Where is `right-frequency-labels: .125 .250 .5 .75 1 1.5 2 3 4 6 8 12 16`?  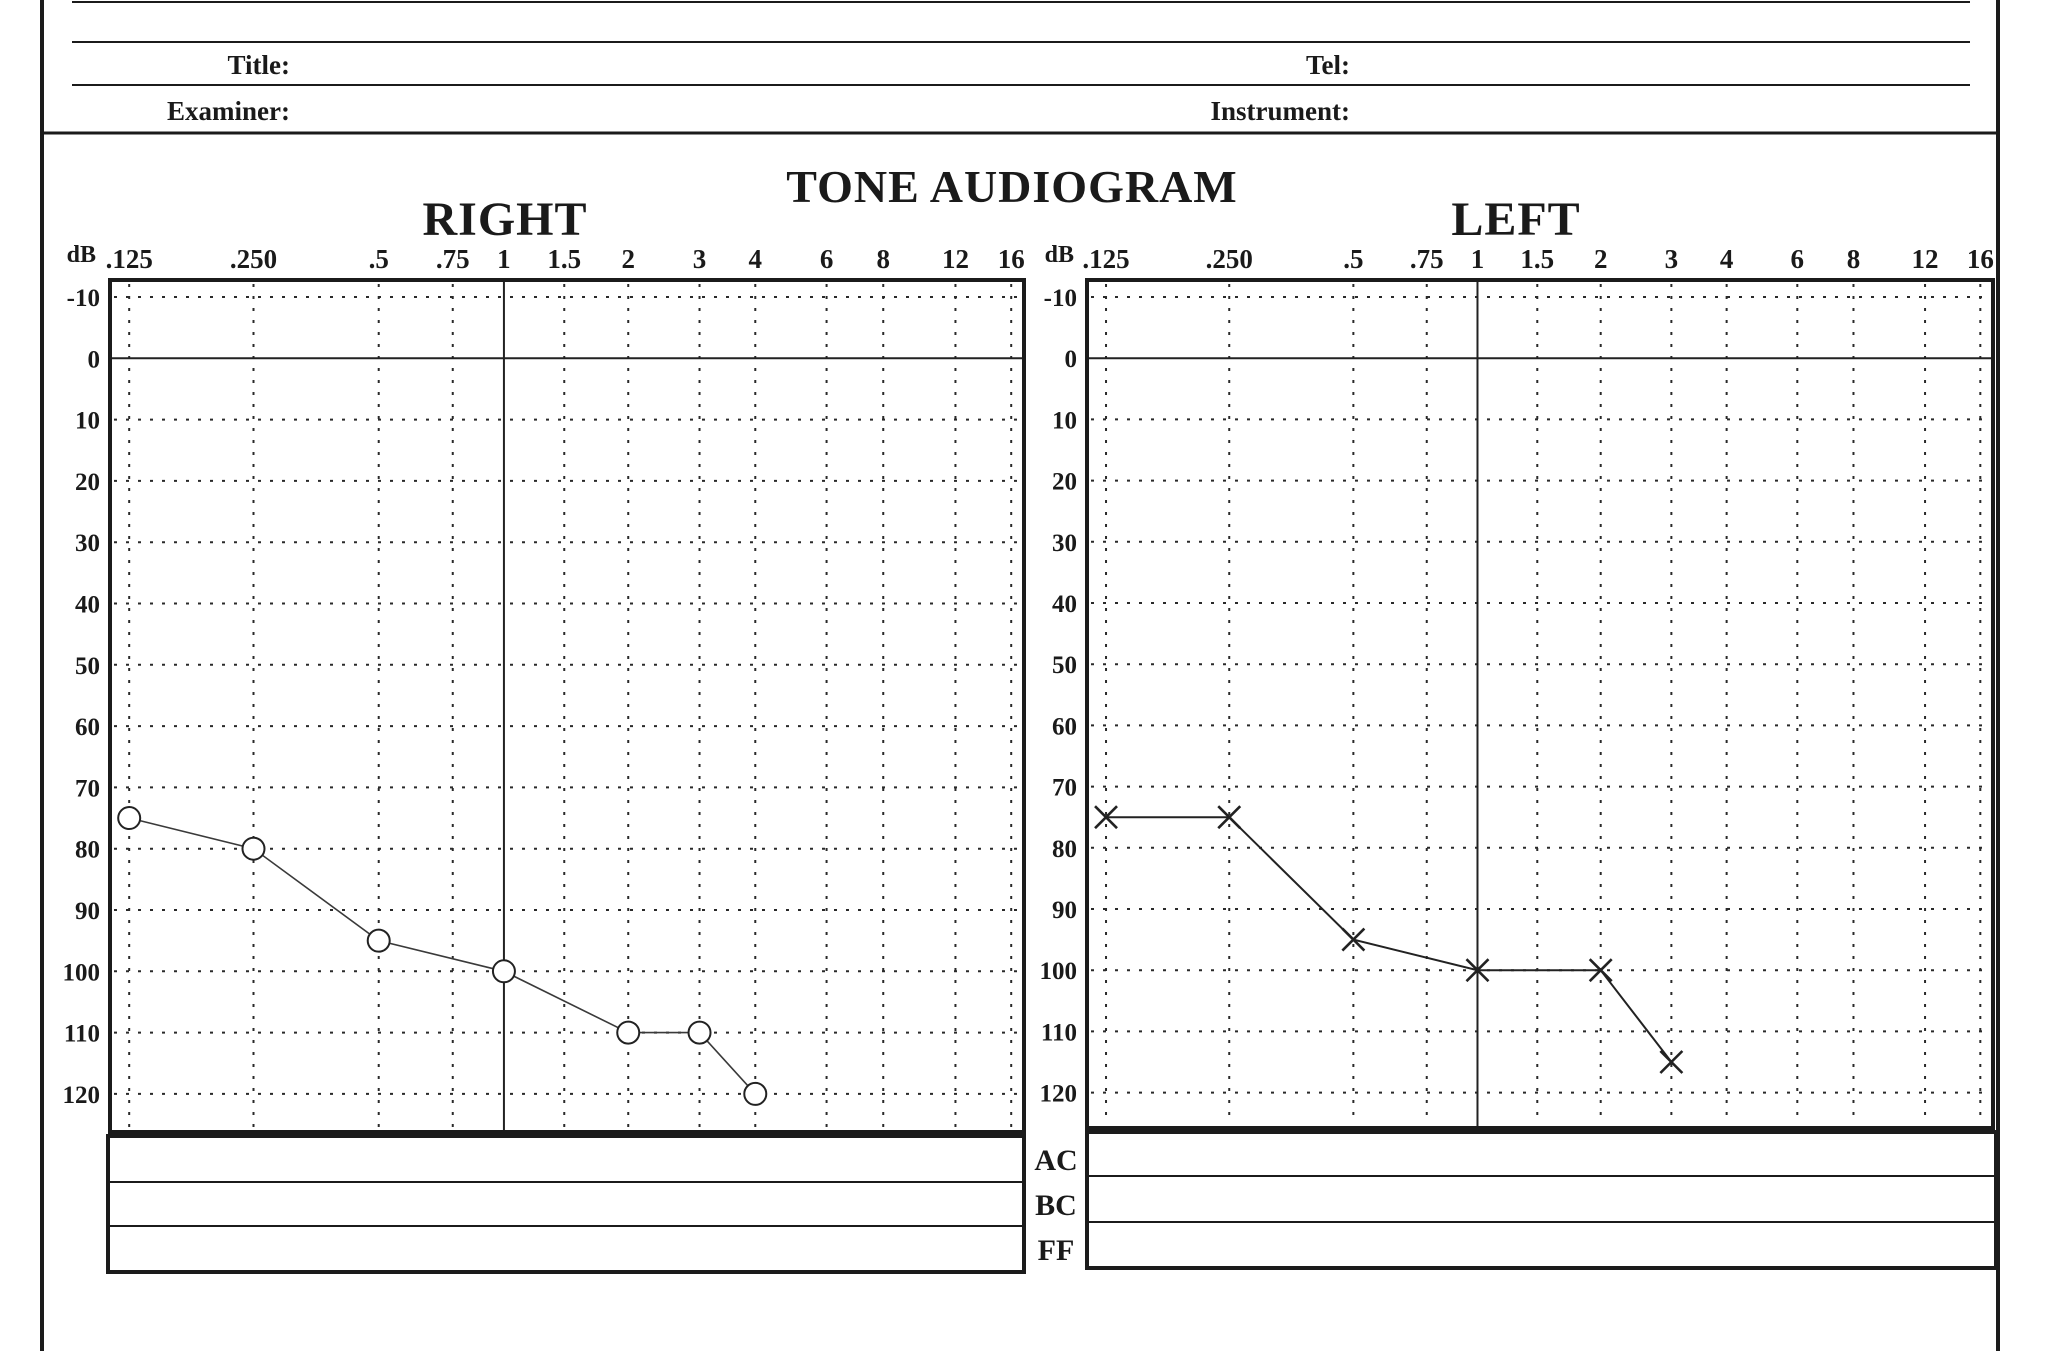
right-frequency-labels: .125 .250 .5 .75 1 1.5 2 3 4 6 8 12 16 is located at coordinates (565, 259).